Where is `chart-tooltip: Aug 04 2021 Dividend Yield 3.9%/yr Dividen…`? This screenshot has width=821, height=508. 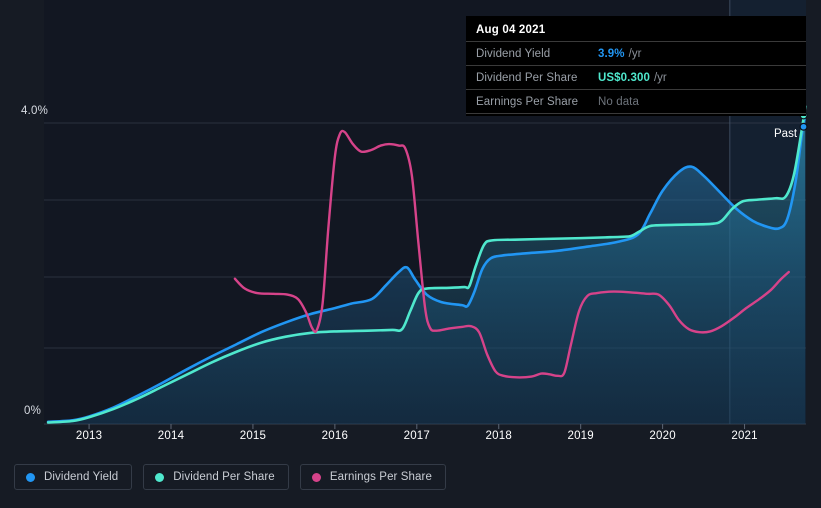
chart-tooltip: Aug 04 2021 Dividend Yield 3.9%/yr Dividen… is located at coordinates (636, 66).